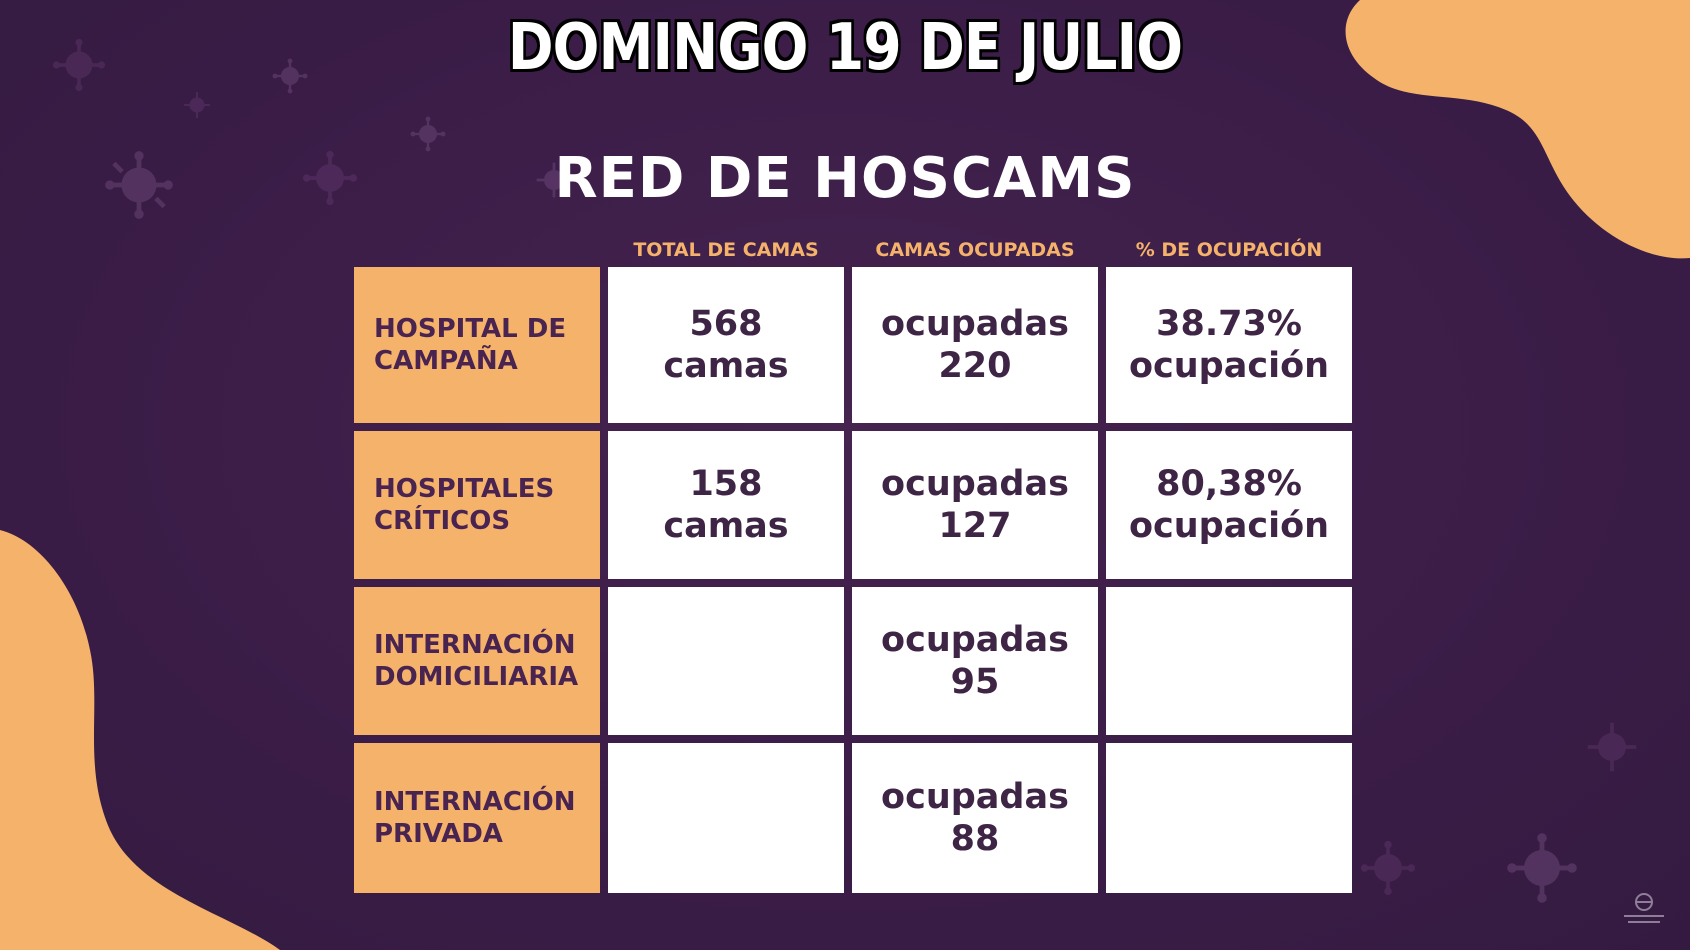 This screenshot has width=1690, height=950. I want to click on government-logo-icon, so click(1644, 908).